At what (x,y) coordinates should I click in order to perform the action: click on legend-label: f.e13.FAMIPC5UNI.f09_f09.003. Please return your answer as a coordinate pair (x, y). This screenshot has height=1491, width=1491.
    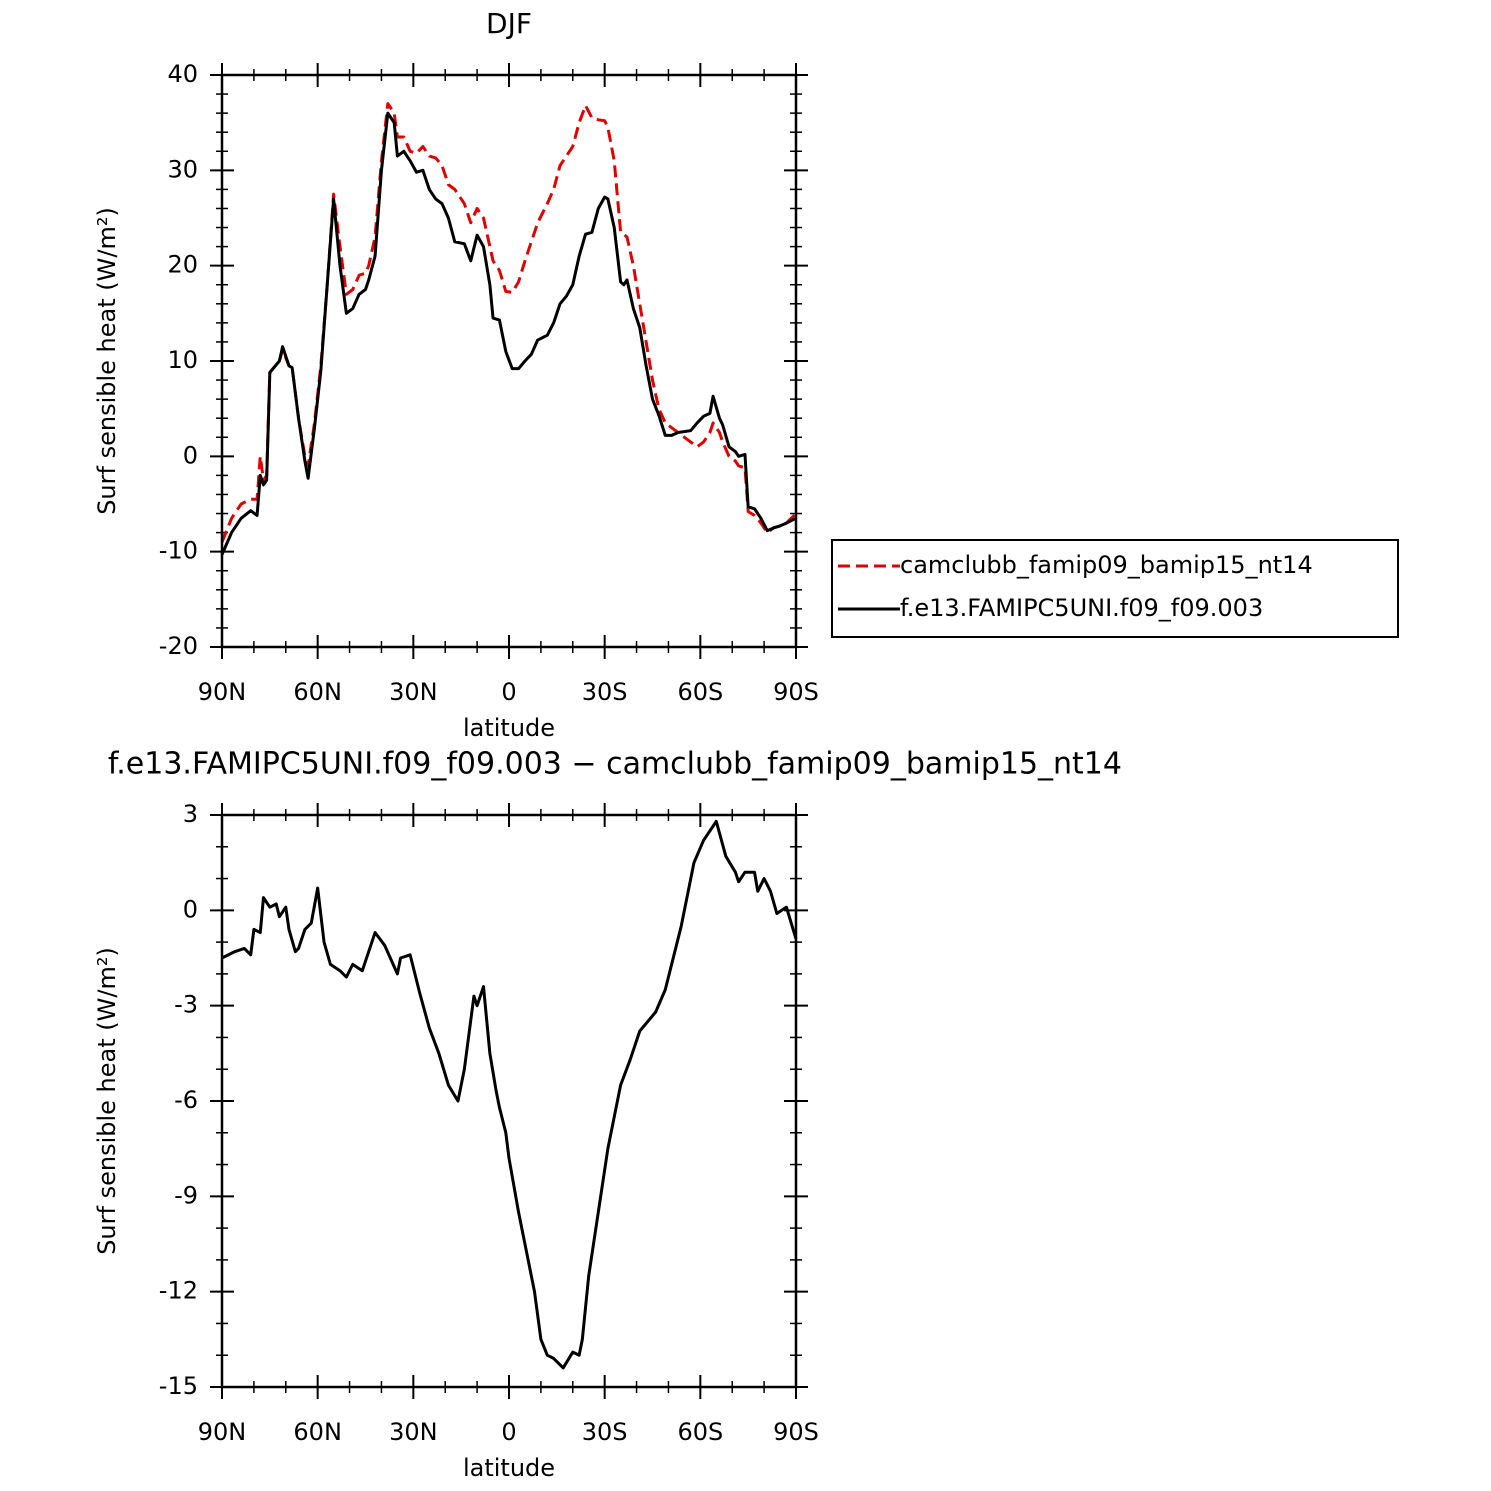
    Looking at the image, I should click on (1081, 608).